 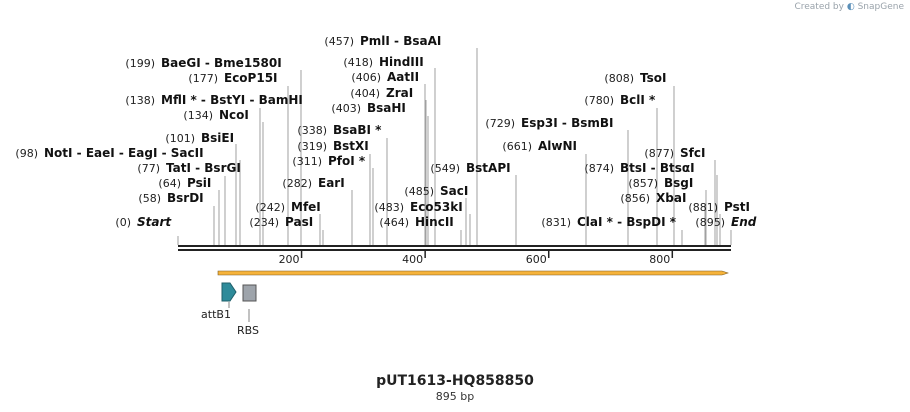 What do you see at coordinates (140, 100) in the screenshot?
I see `site-position: (138)` at bounding box center [140, 100].